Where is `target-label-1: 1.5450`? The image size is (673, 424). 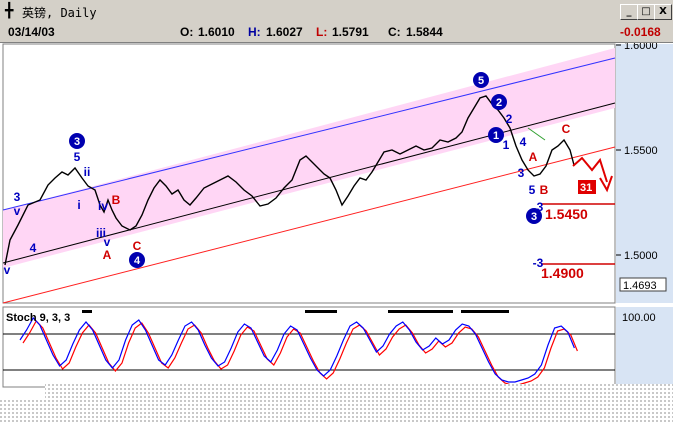 target-label-1: 1.5450 is located at coordinates (566, 214).